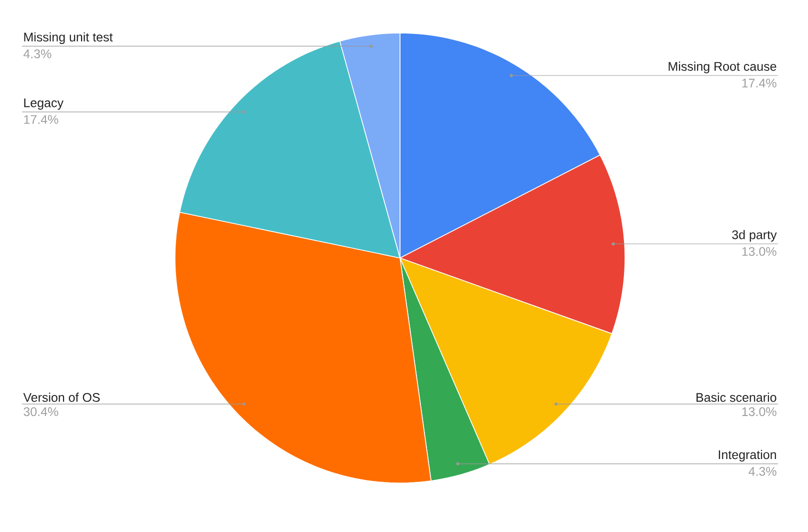 The width and height of the screenshot is (808, 532). I want to click on slice-label: Missing Root cause, so click(722, 68).